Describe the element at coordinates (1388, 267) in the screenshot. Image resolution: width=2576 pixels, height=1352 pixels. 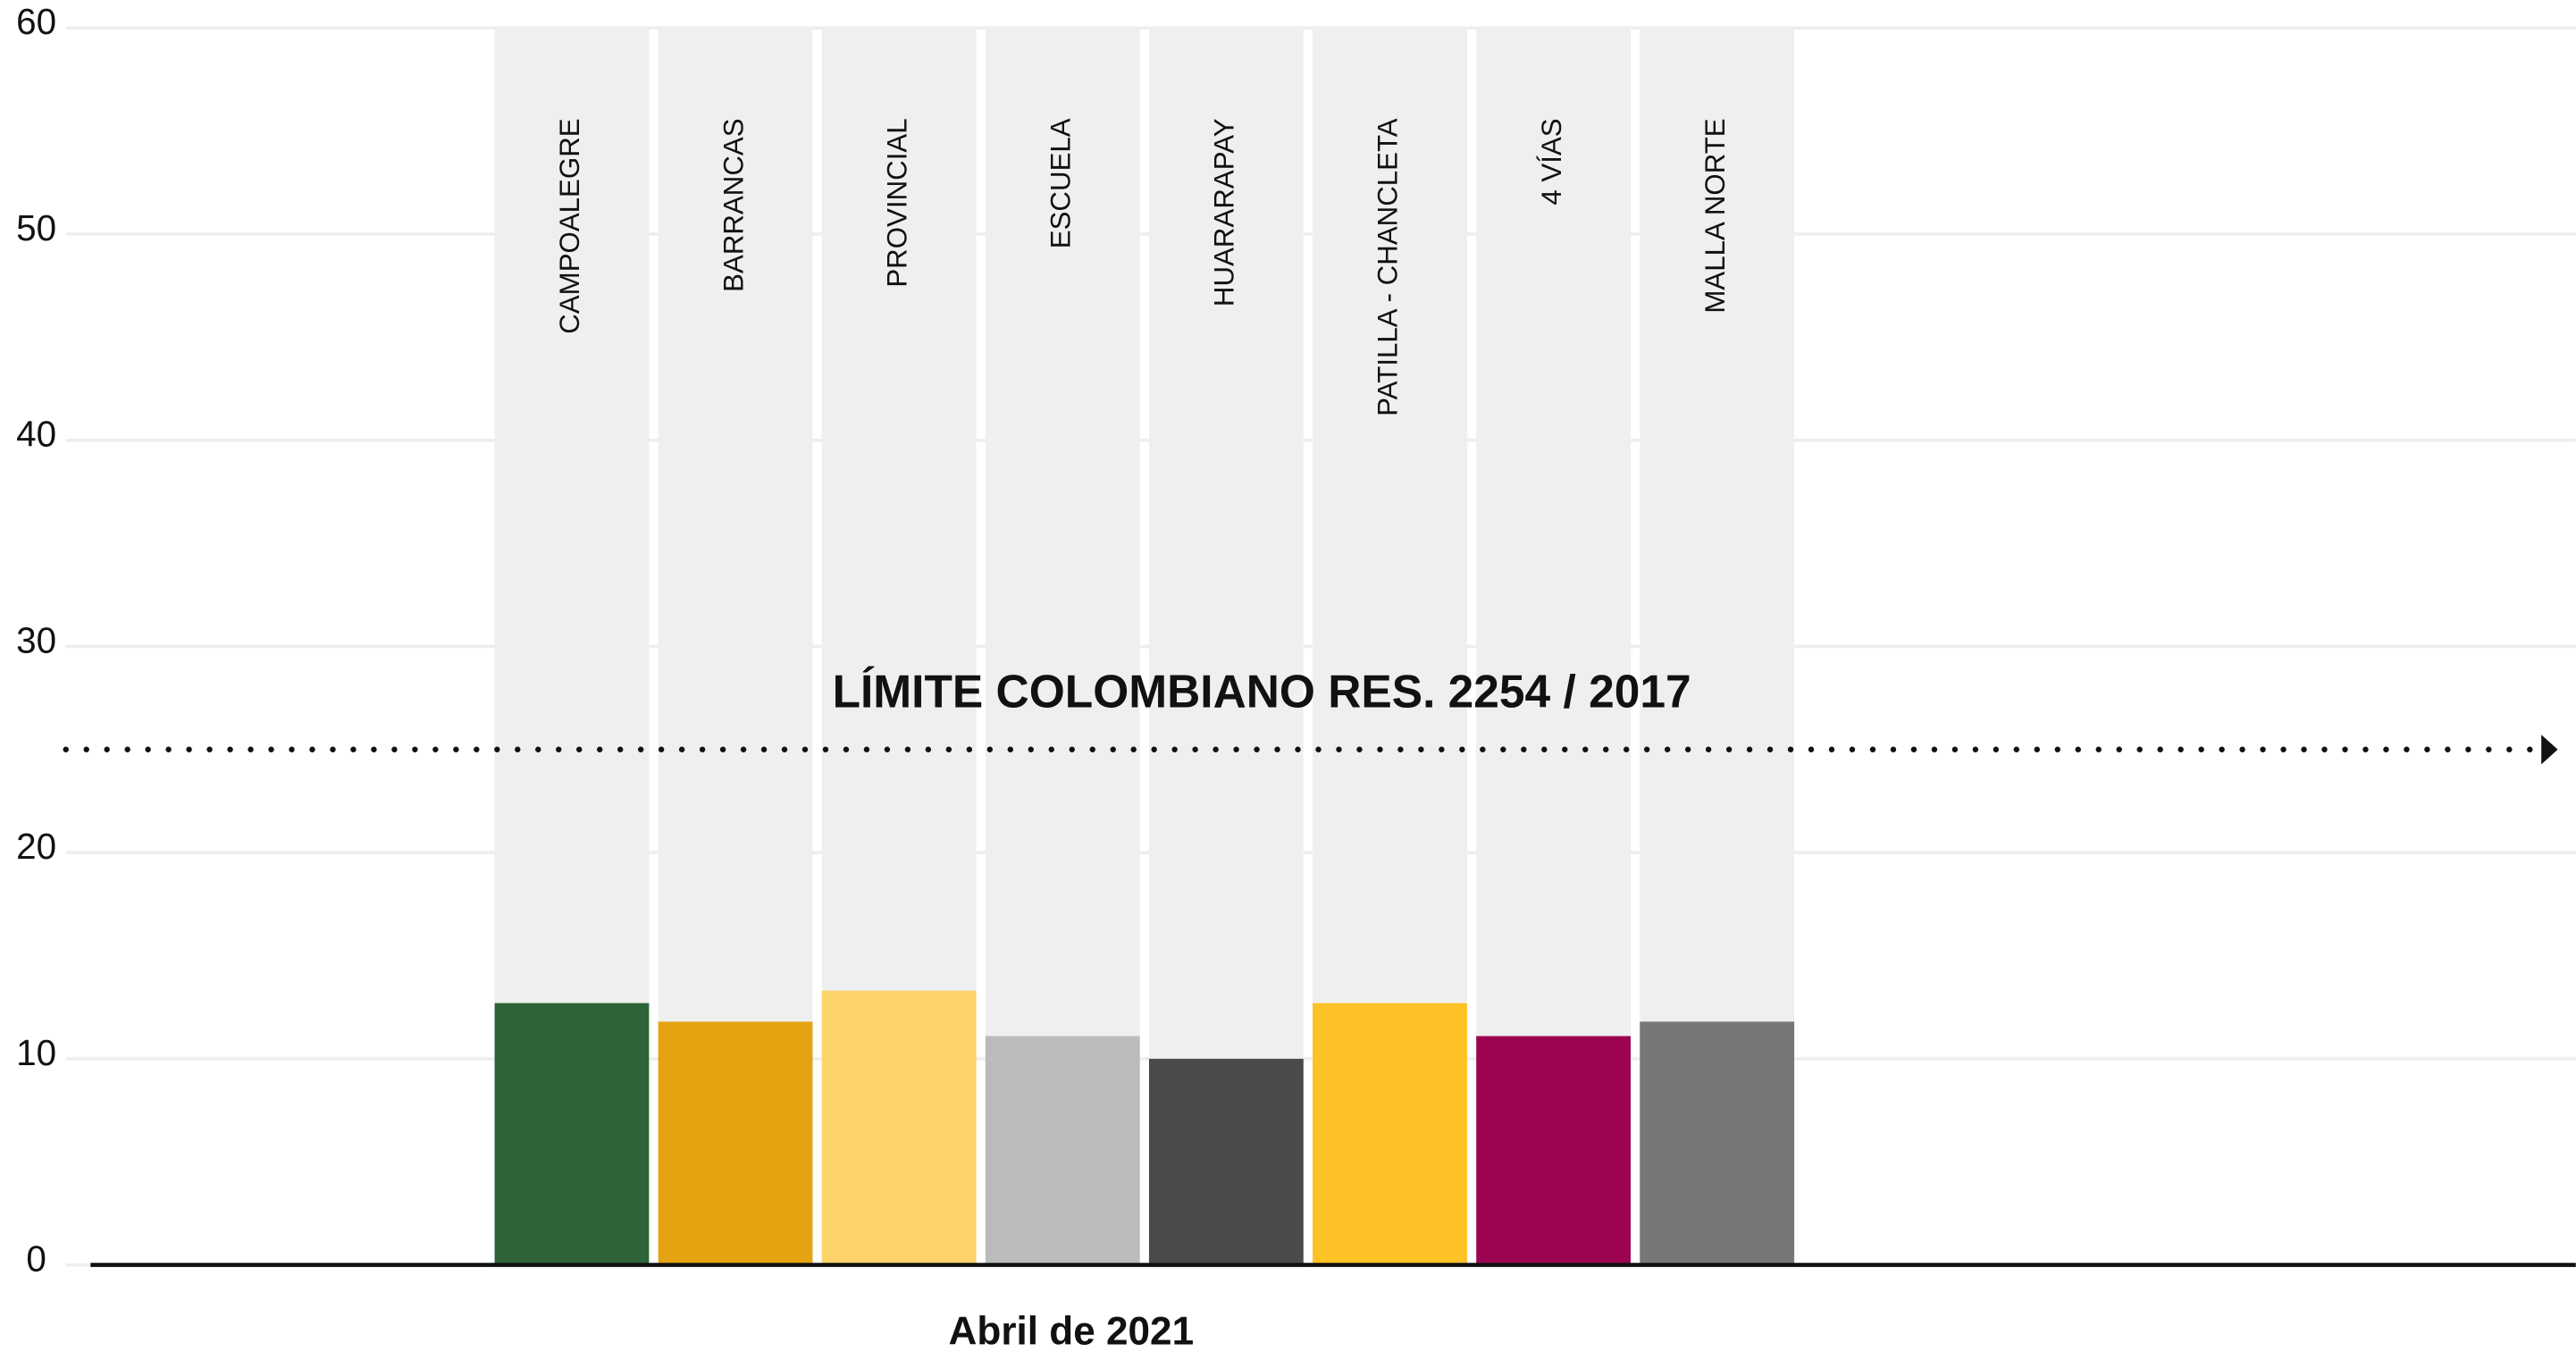
I see `category-label: PATILLA - CHANCLETA` at that location.